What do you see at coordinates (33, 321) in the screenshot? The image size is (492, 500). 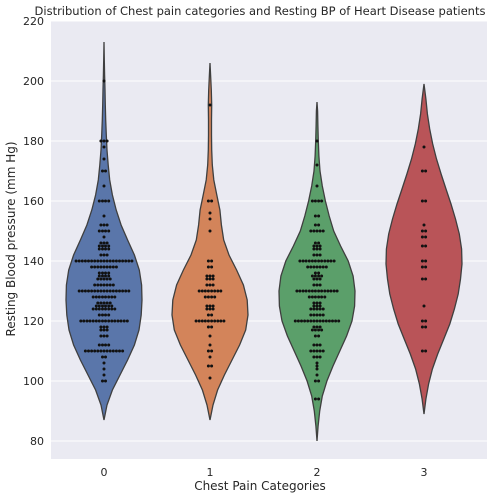 I see `y-tick-label: 120` at bounding box center [33, 321].